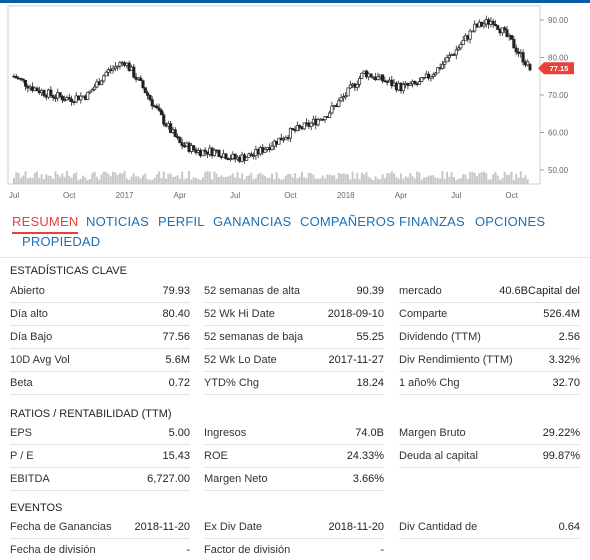 The image size is (590, 560). What do you see at coordinates (558, 95) in the screenshot?
I see `y-tick-label: 70.00` at bounding box center [558, 95].